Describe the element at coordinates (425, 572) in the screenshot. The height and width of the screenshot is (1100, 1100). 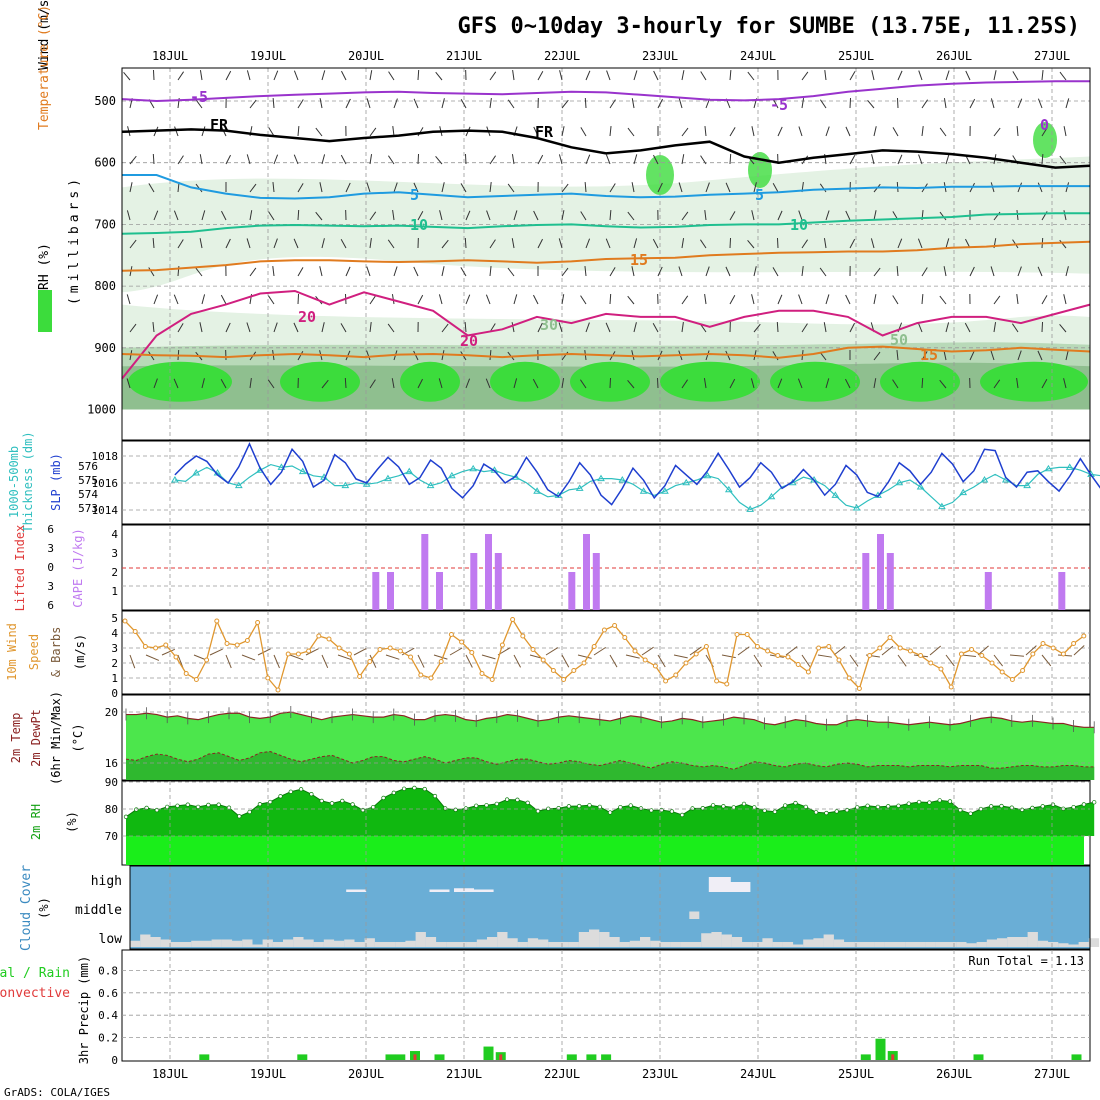
I see `cape-bar` at that location.